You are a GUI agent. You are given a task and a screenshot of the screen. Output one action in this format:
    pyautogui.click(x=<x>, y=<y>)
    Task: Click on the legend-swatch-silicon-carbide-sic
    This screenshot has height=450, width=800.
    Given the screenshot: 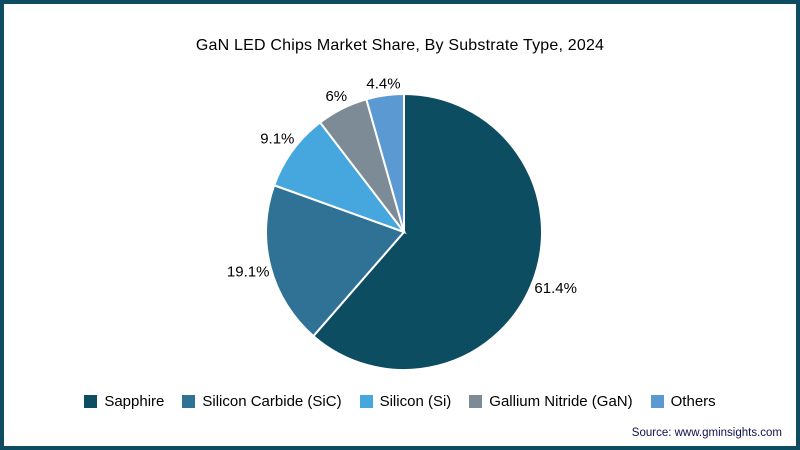 What is the action you would take?
    pyautogui.click(x=189, y=401)
    